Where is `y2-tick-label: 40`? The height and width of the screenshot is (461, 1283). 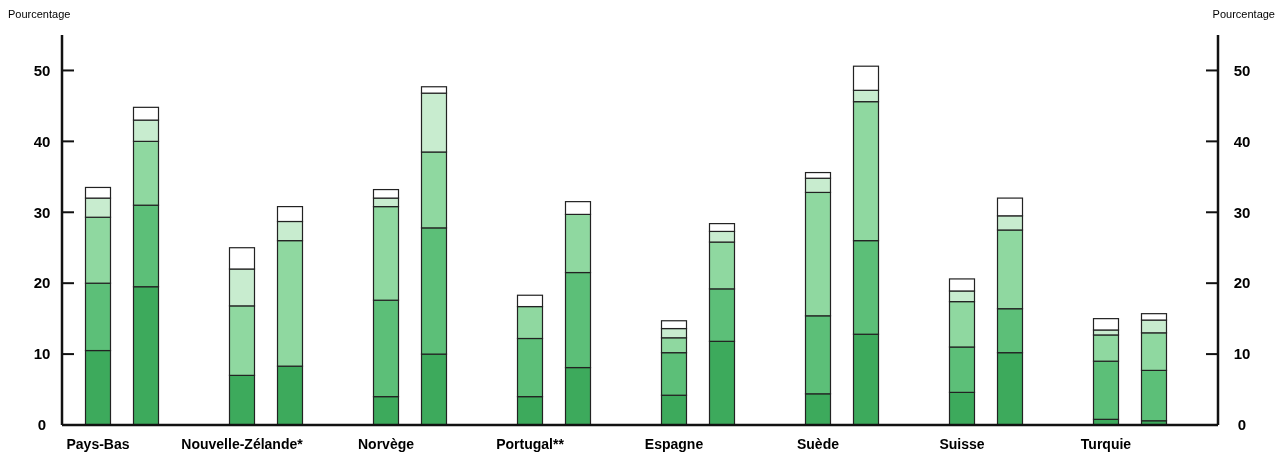
y2-tick-label: 40 is located at coordinates (1242, 141).